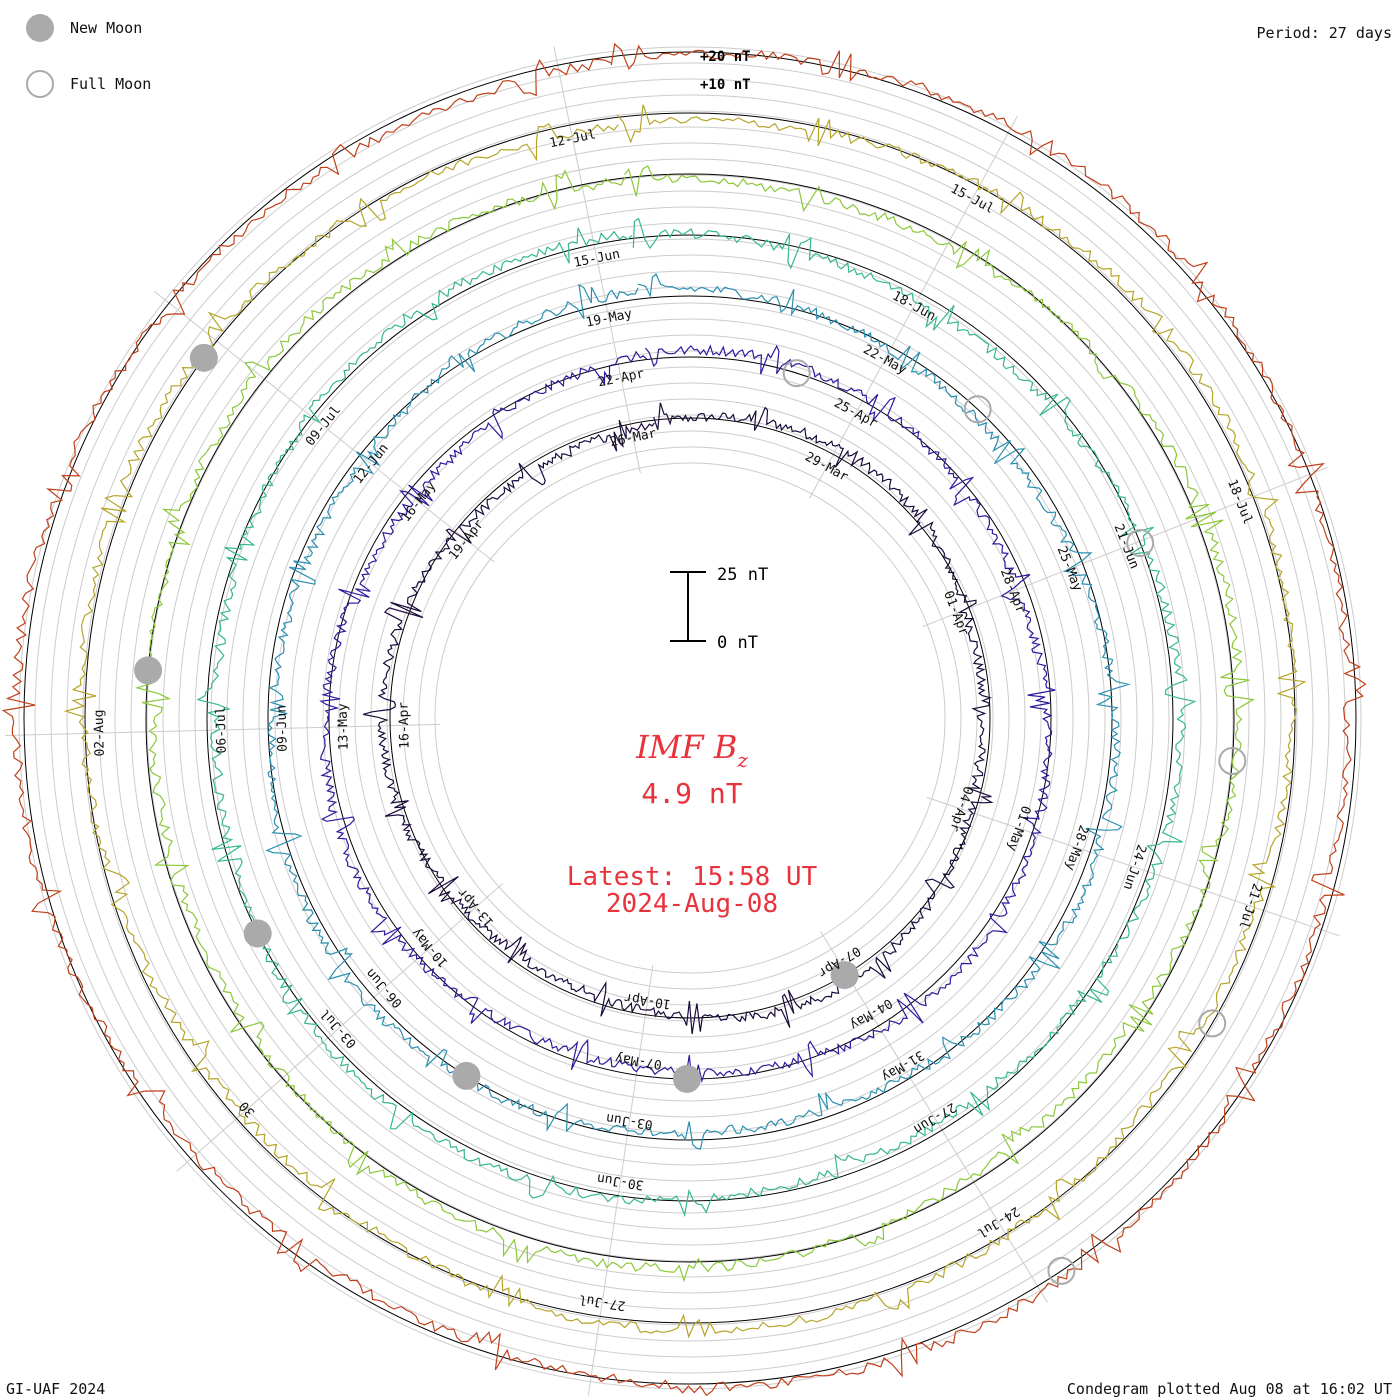  I want to click on full-moon-icon, so click(40, 84).